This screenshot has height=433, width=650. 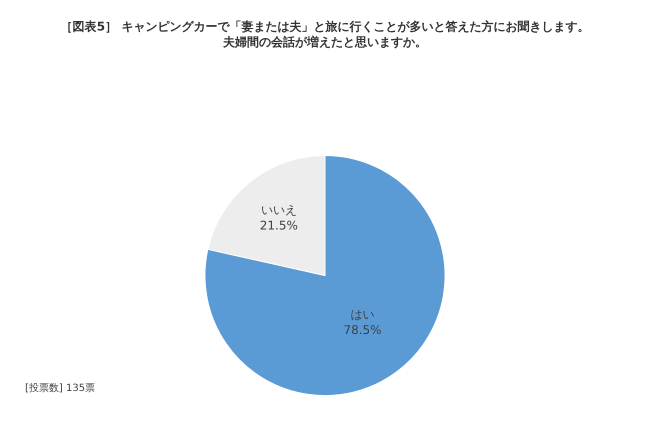 What do you see at coordinates (362, 315) in the screenshot?
I see `slice-label: はい` at bounding box center [362, 315].